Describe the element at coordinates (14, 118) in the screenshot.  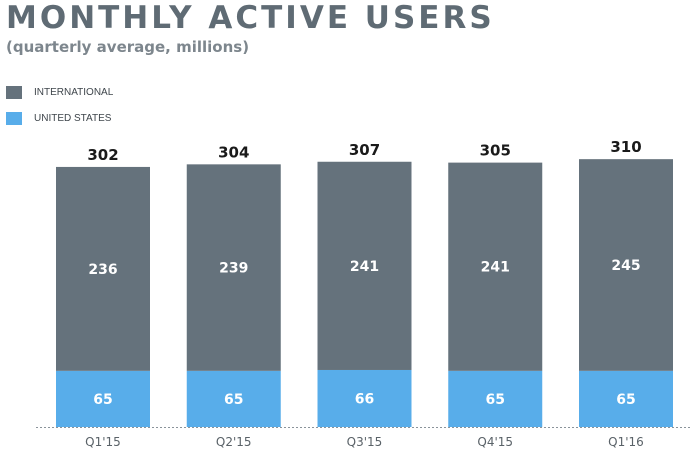
I see `legend-swatch-united-states` at that location.